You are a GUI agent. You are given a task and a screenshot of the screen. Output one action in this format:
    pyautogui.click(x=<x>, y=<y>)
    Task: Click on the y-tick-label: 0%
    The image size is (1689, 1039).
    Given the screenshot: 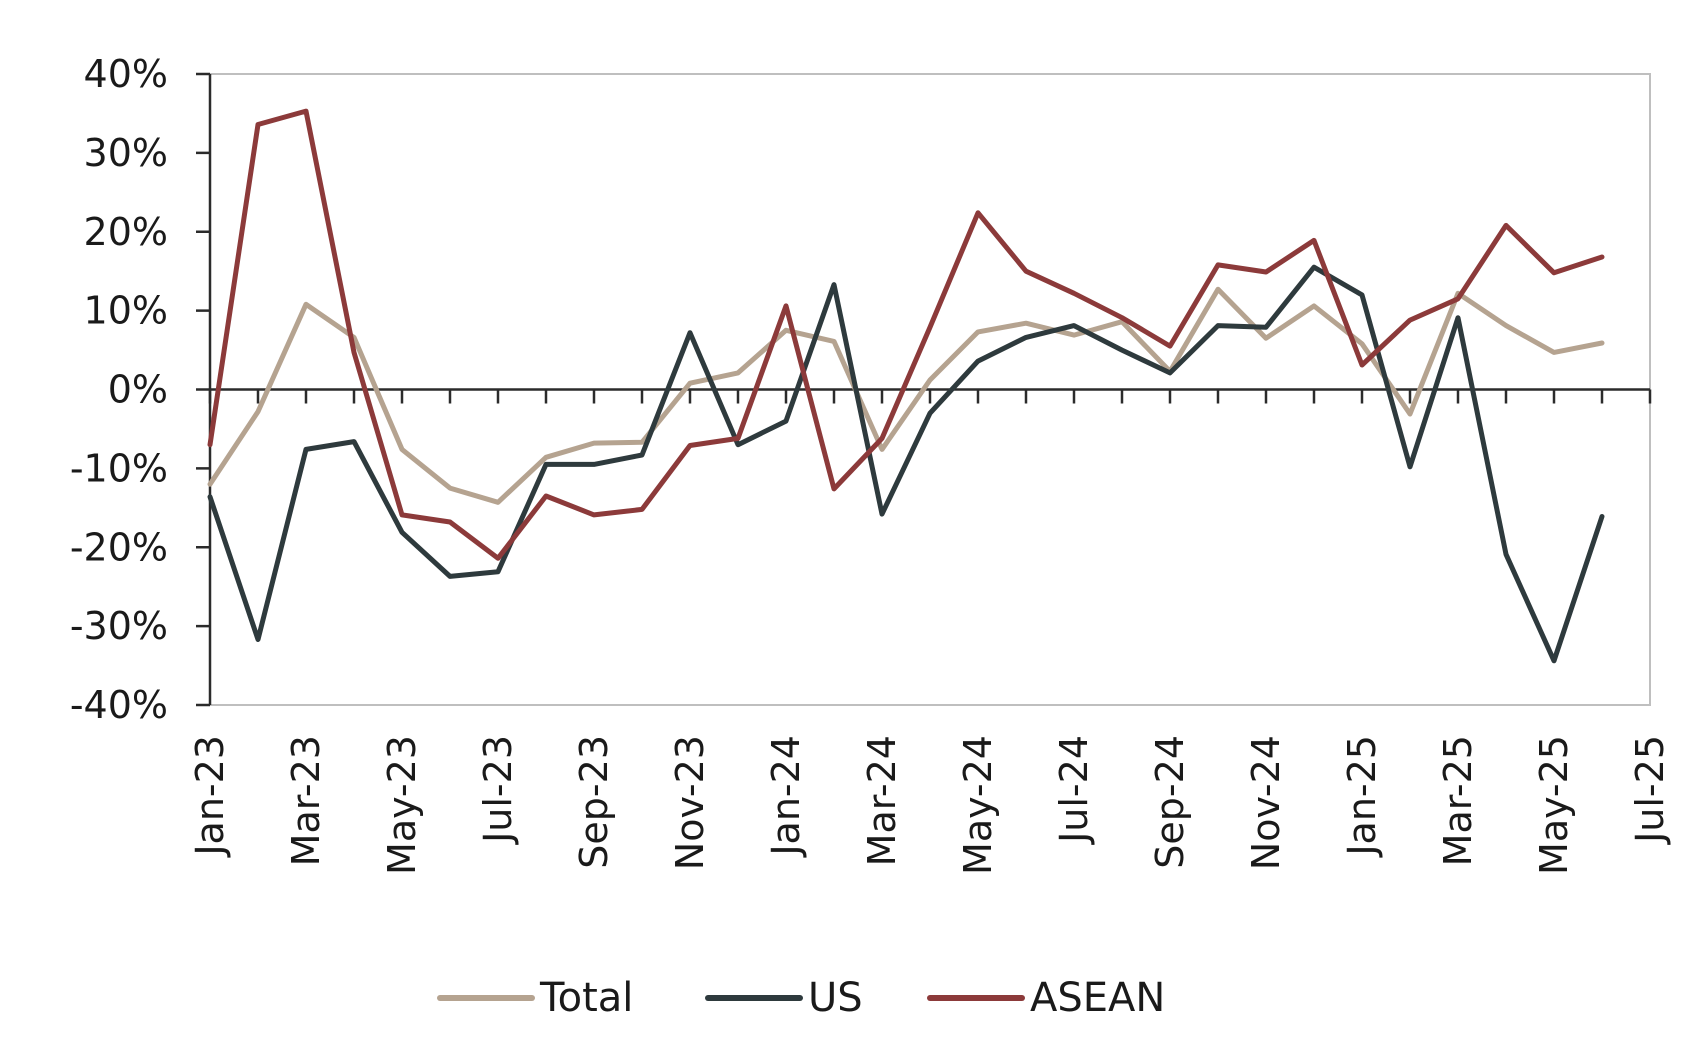 What is the action you would take?
    pyautogui.click(x=138, y=390)
    